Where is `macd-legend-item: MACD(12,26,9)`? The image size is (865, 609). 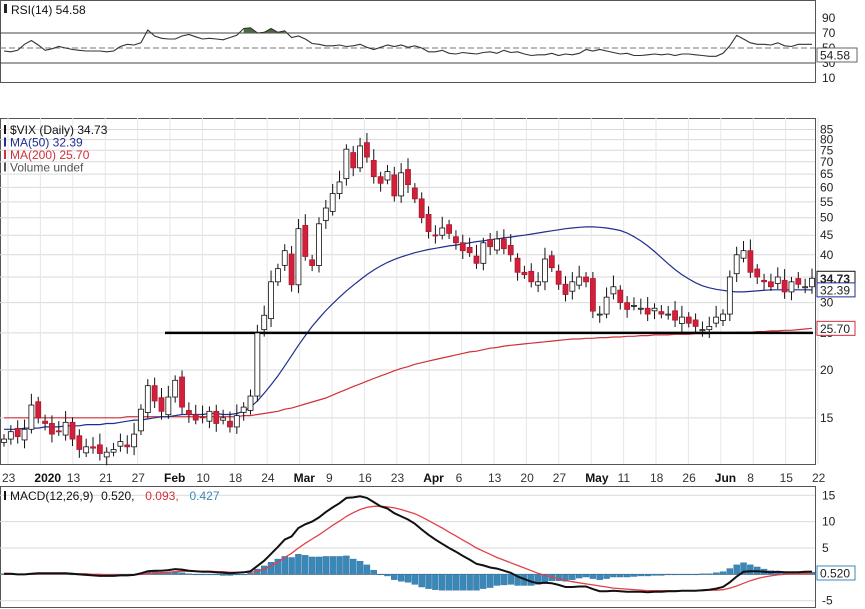
macd-legend-item: MACD(12,26,9) is located at coordinates (51, 496).